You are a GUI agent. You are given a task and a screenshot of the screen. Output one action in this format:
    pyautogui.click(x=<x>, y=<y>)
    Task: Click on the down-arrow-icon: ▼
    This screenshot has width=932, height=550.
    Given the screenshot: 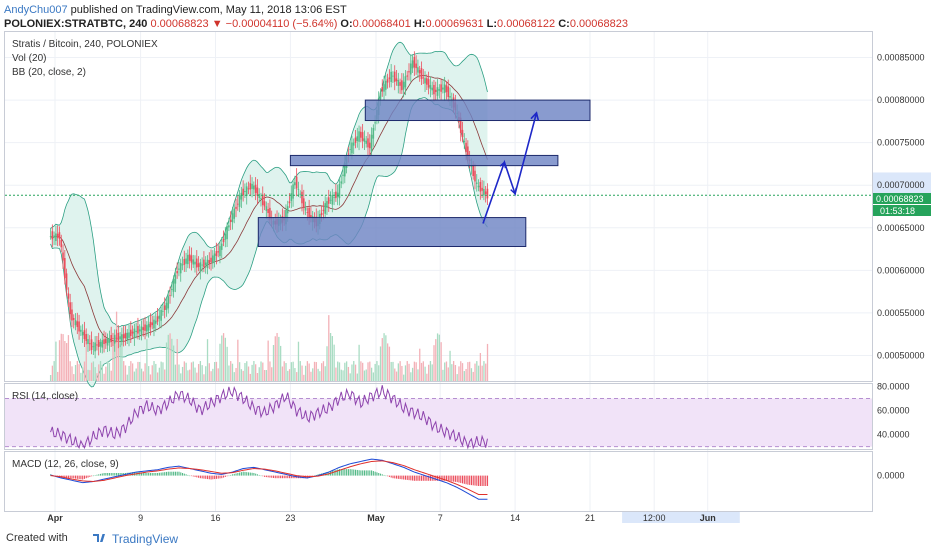 What is the action you would take?
    pyautogui.click(x=217, y=24)
    